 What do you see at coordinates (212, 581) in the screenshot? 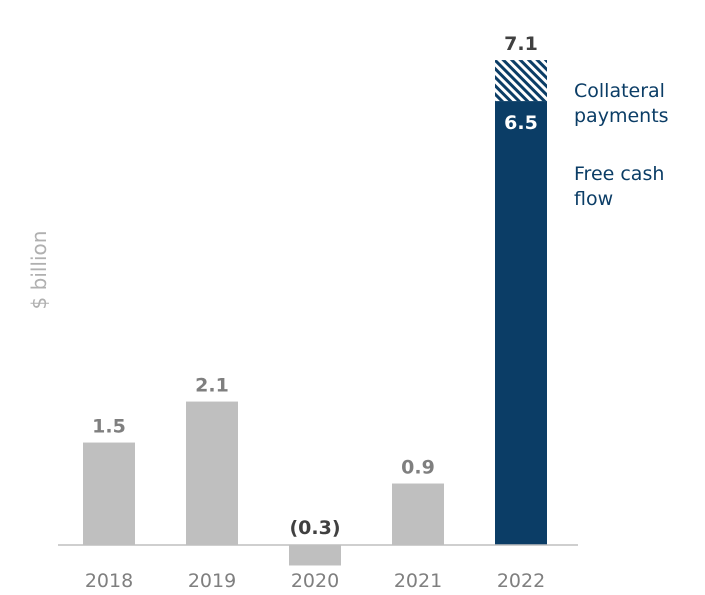
I see `x-tick-2019: 2019` at bounding box center [212, 581].